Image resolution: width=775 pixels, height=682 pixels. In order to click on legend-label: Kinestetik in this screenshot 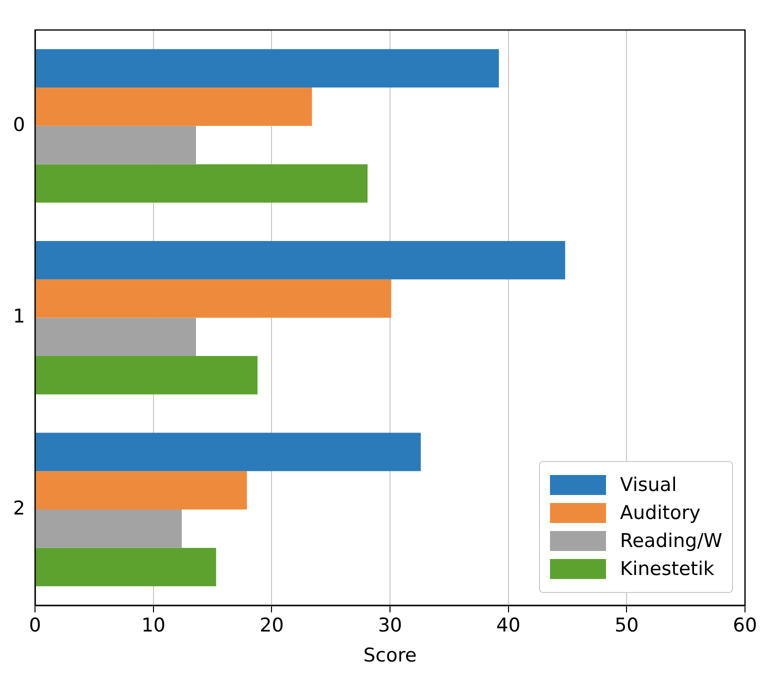, I will do `click(667, 569)`.